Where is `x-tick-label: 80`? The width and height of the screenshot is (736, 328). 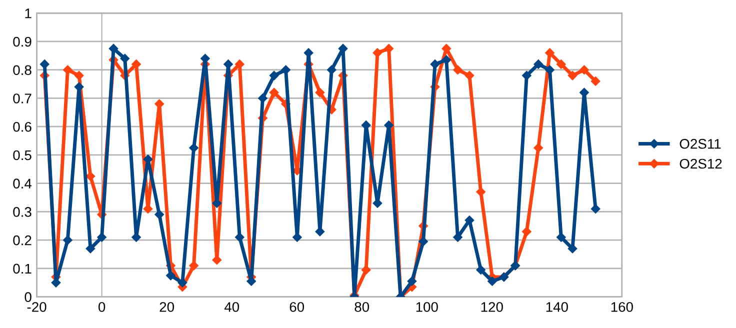 x-tick-label: 80 is located at coordinates (362, 307).